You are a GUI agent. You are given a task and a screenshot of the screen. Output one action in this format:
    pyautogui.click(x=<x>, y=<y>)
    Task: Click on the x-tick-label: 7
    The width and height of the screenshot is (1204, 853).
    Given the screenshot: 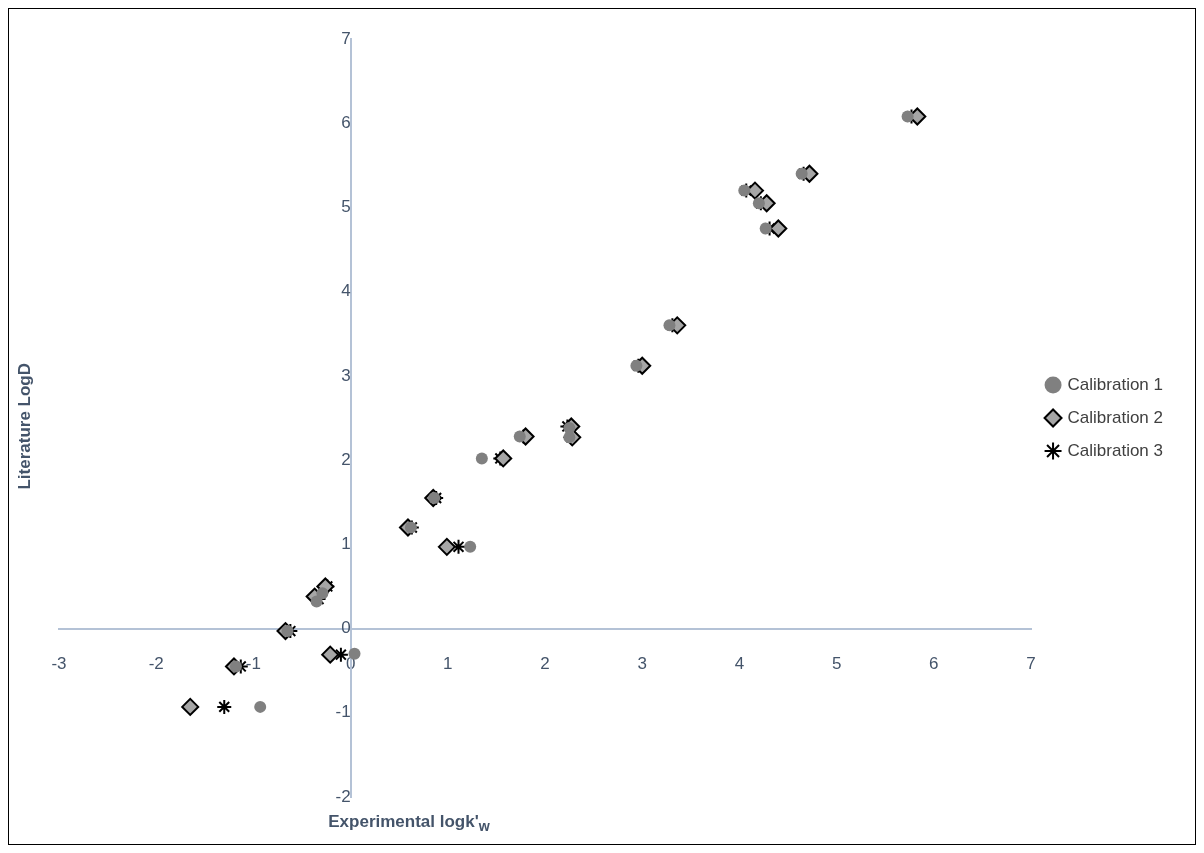 What is the action you would take?
    pyautogui.click(x=1031, y=664)
    